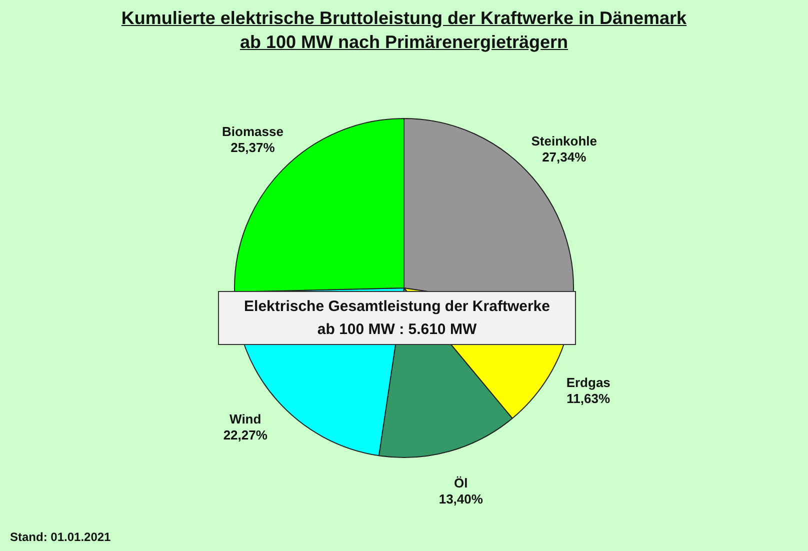  I want to click on data-label: 22,27%, so click(245, 434).